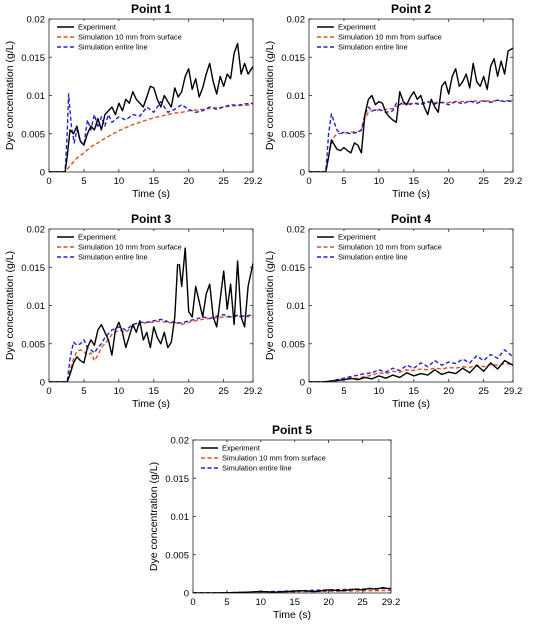 The height and width of the screenshot is (630, 550). What do you see at coordinates (113, 257) in the screenshot?
I see `panel-3-legend-label-simline: Simulation entire line` at bounding box center [113, 257].